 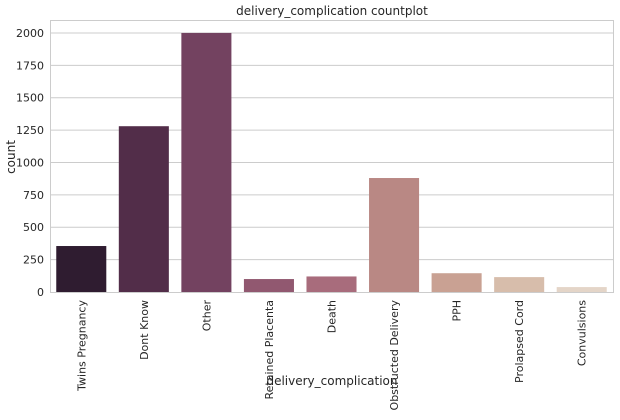 I want to click on y-tick-label: 1000, so click(x=30, y=162).